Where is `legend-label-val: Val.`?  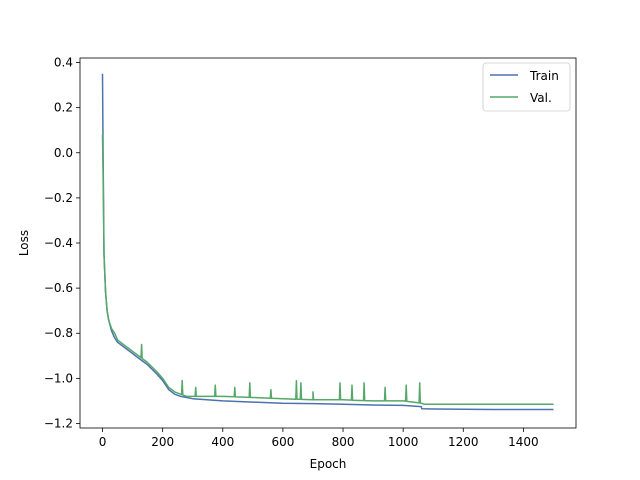
legend-label-val: Val. is located at coordinates (541, 98).